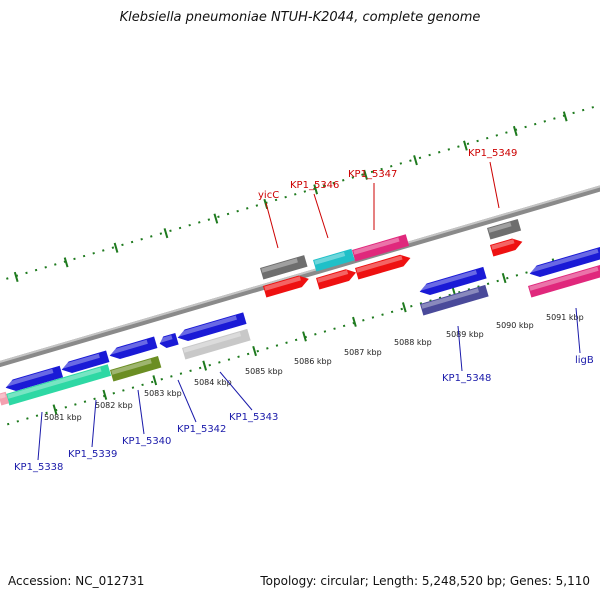 This screenshot has height=600, width=600. What do you see at coordinates (565, 317) in the screenshot?
I see `kbp-tick-label: 5091 kbp` at bounding box center [565, 317].